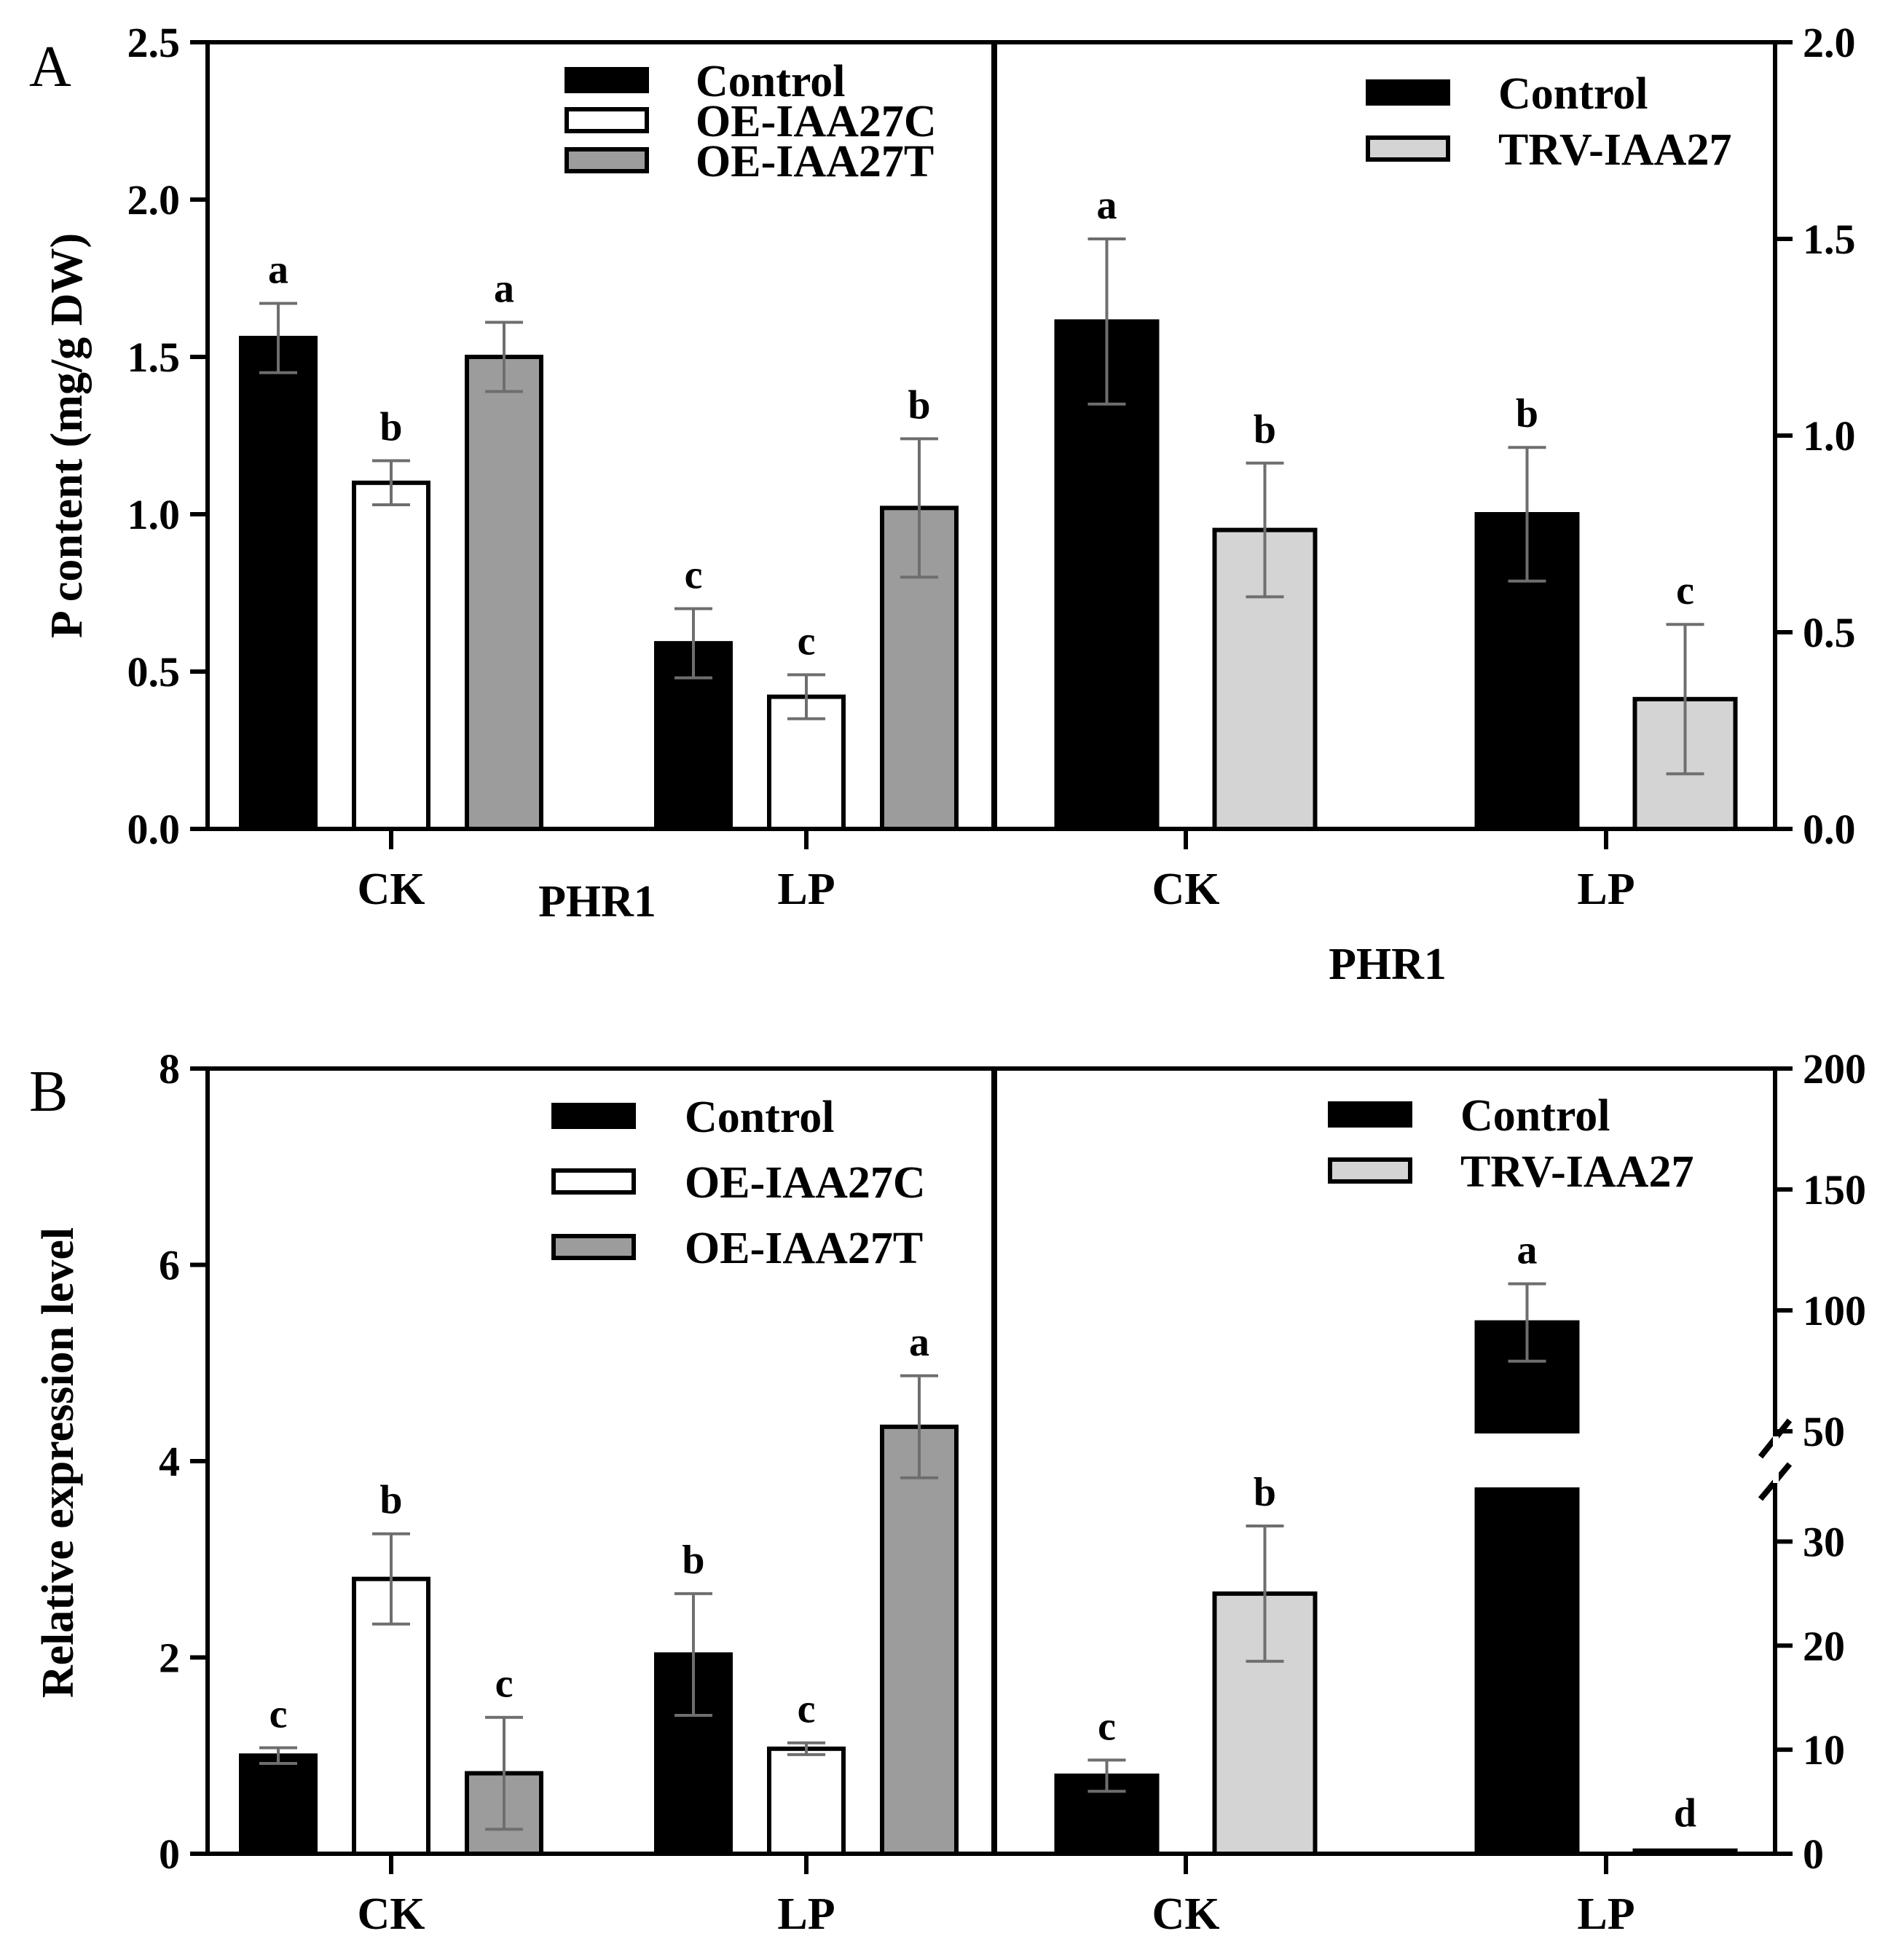 This screenshot has height=1955, width=1904. What do you see at coordinates (1835, 1310) in the screenshot?
I see `y-tick-label: 100` at bounding box center [1835, 1310].